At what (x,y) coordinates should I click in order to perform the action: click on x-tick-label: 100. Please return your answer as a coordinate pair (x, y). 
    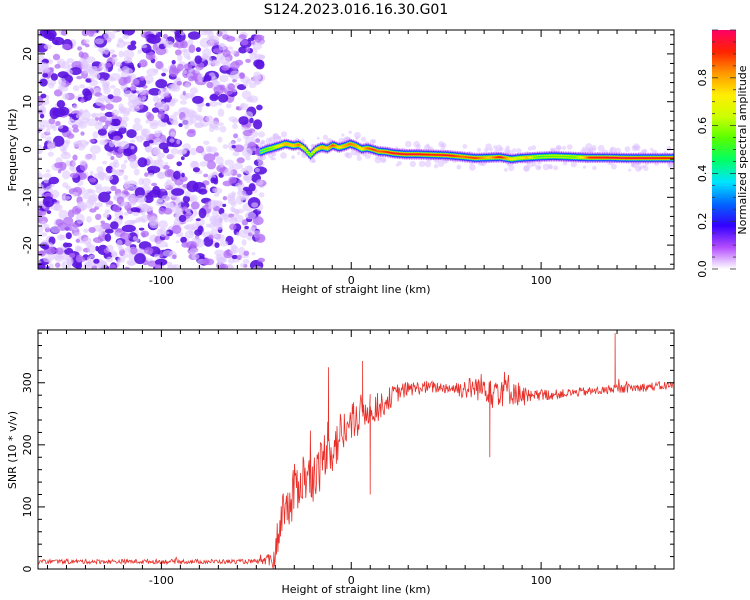
    Looking at the image, I should click on (541, 280).